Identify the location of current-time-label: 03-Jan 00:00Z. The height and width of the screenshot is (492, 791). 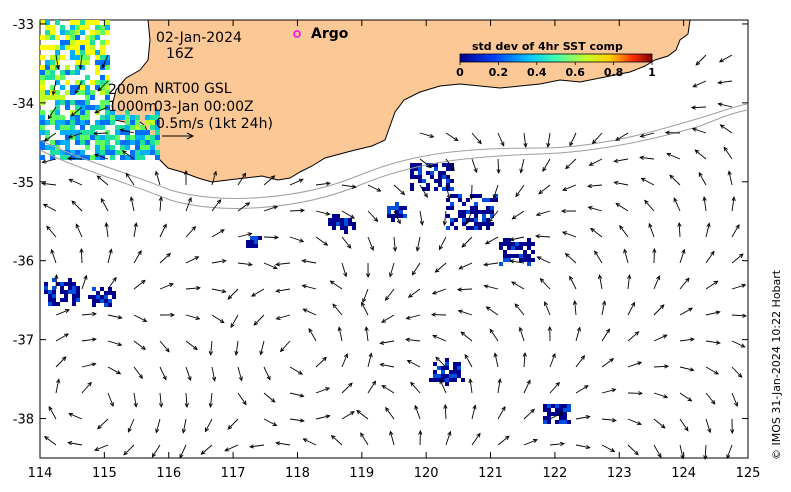
(204, 107).